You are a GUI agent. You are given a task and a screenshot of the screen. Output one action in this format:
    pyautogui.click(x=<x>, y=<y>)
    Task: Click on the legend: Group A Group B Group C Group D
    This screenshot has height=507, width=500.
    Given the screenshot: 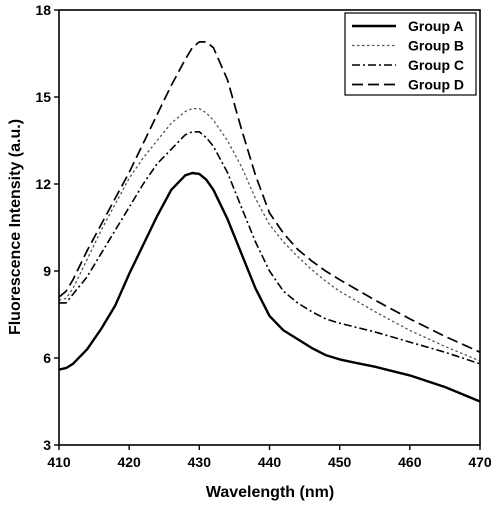 What is the action you would take?
    pyautogui.click(x=410, y=54)
    